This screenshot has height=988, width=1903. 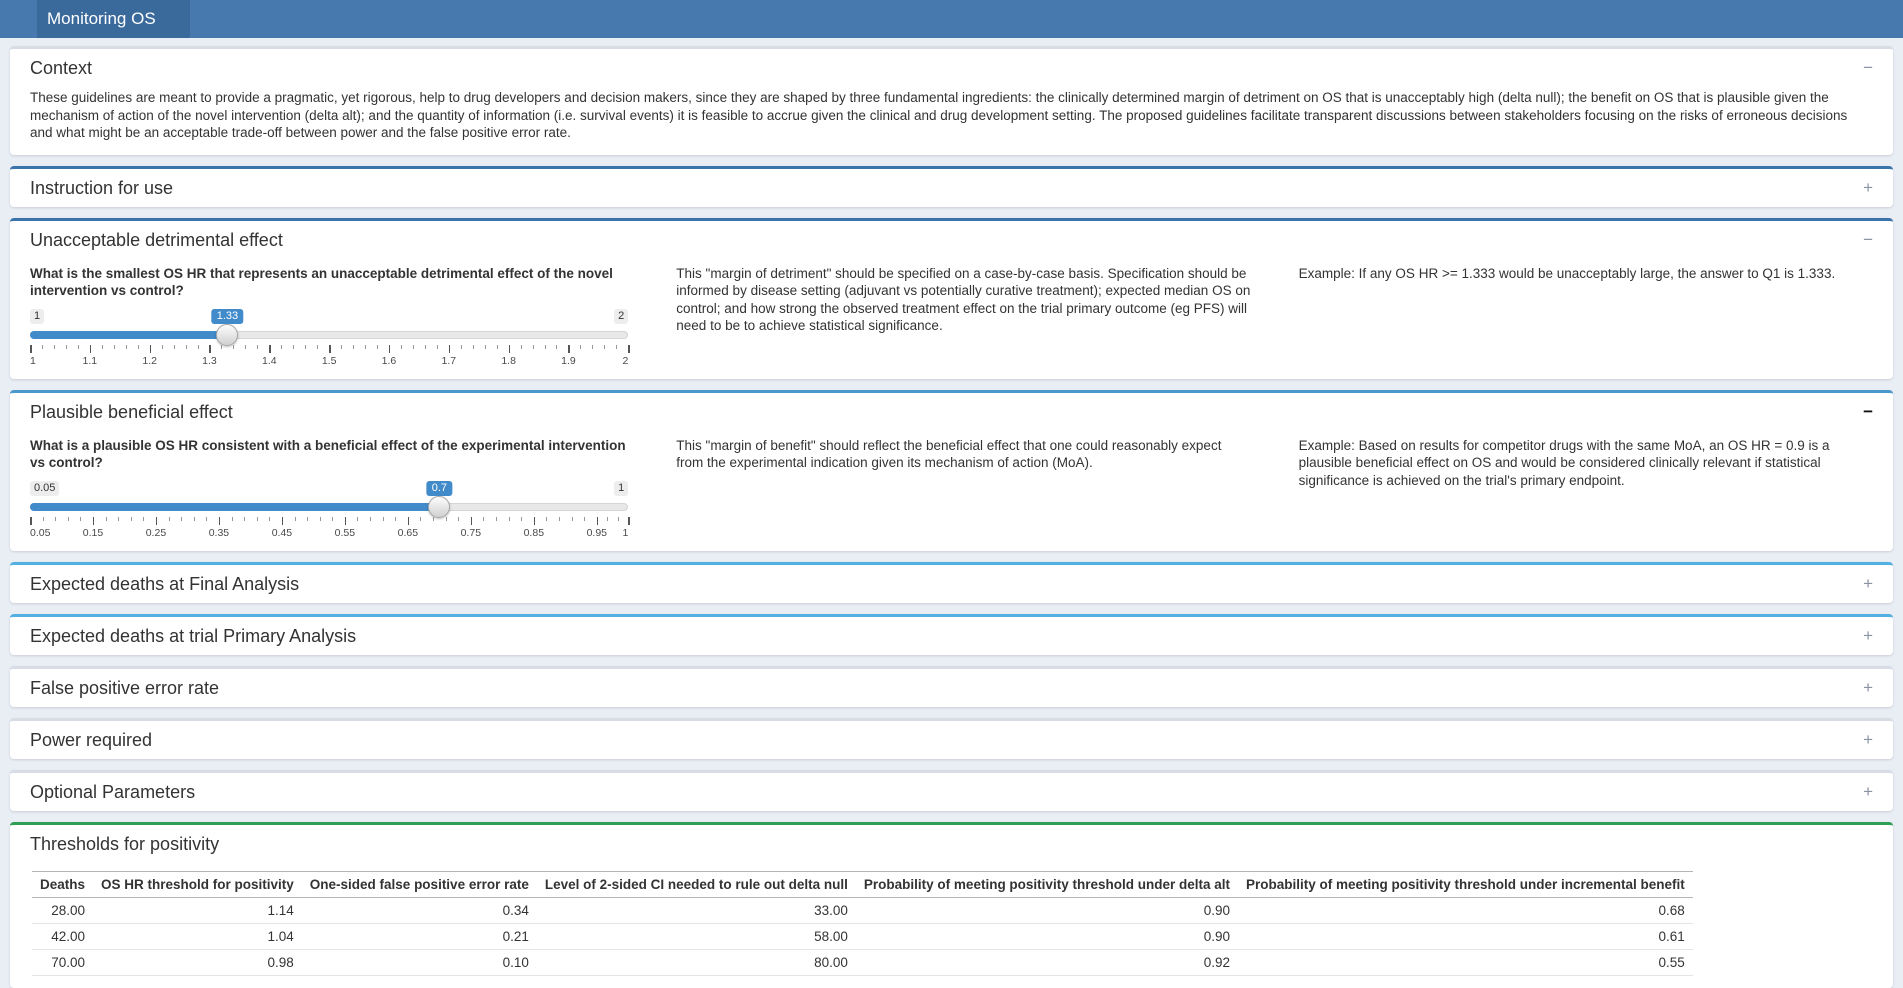 What do you see at coordinates (330, 337) in the screenshot?
I see `os-hr-detriment-slider: 1 2 1.33 1 1.1 1.2 1.3 1.4 1.5 1.6 1.7 1.8 1.9 2` at bounding box center [330, 337].